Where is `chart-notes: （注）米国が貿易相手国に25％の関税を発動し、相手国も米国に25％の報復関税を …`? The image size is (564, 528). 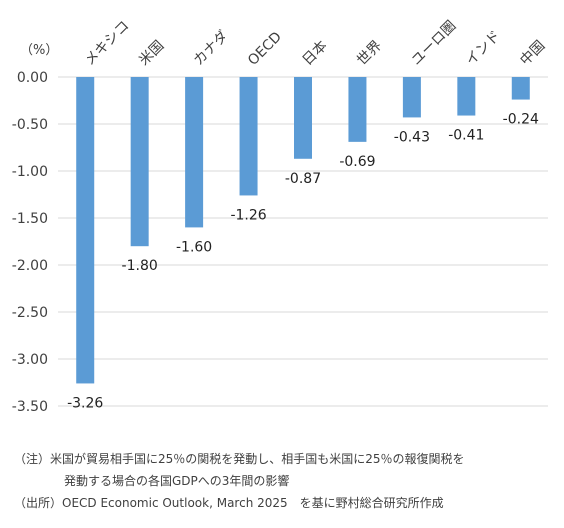 chart-notes: （注）米国が貿易相手国に25％の関税を発動し、相手国も米国に25％の報復関税を … is located at coordinates (286, 481).